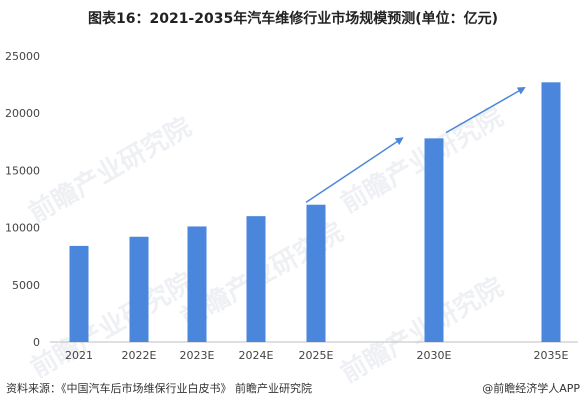  Describe the element at coordinates (434, 355) in the screenshot. I see `x-tick-label: 2030E` at that location.